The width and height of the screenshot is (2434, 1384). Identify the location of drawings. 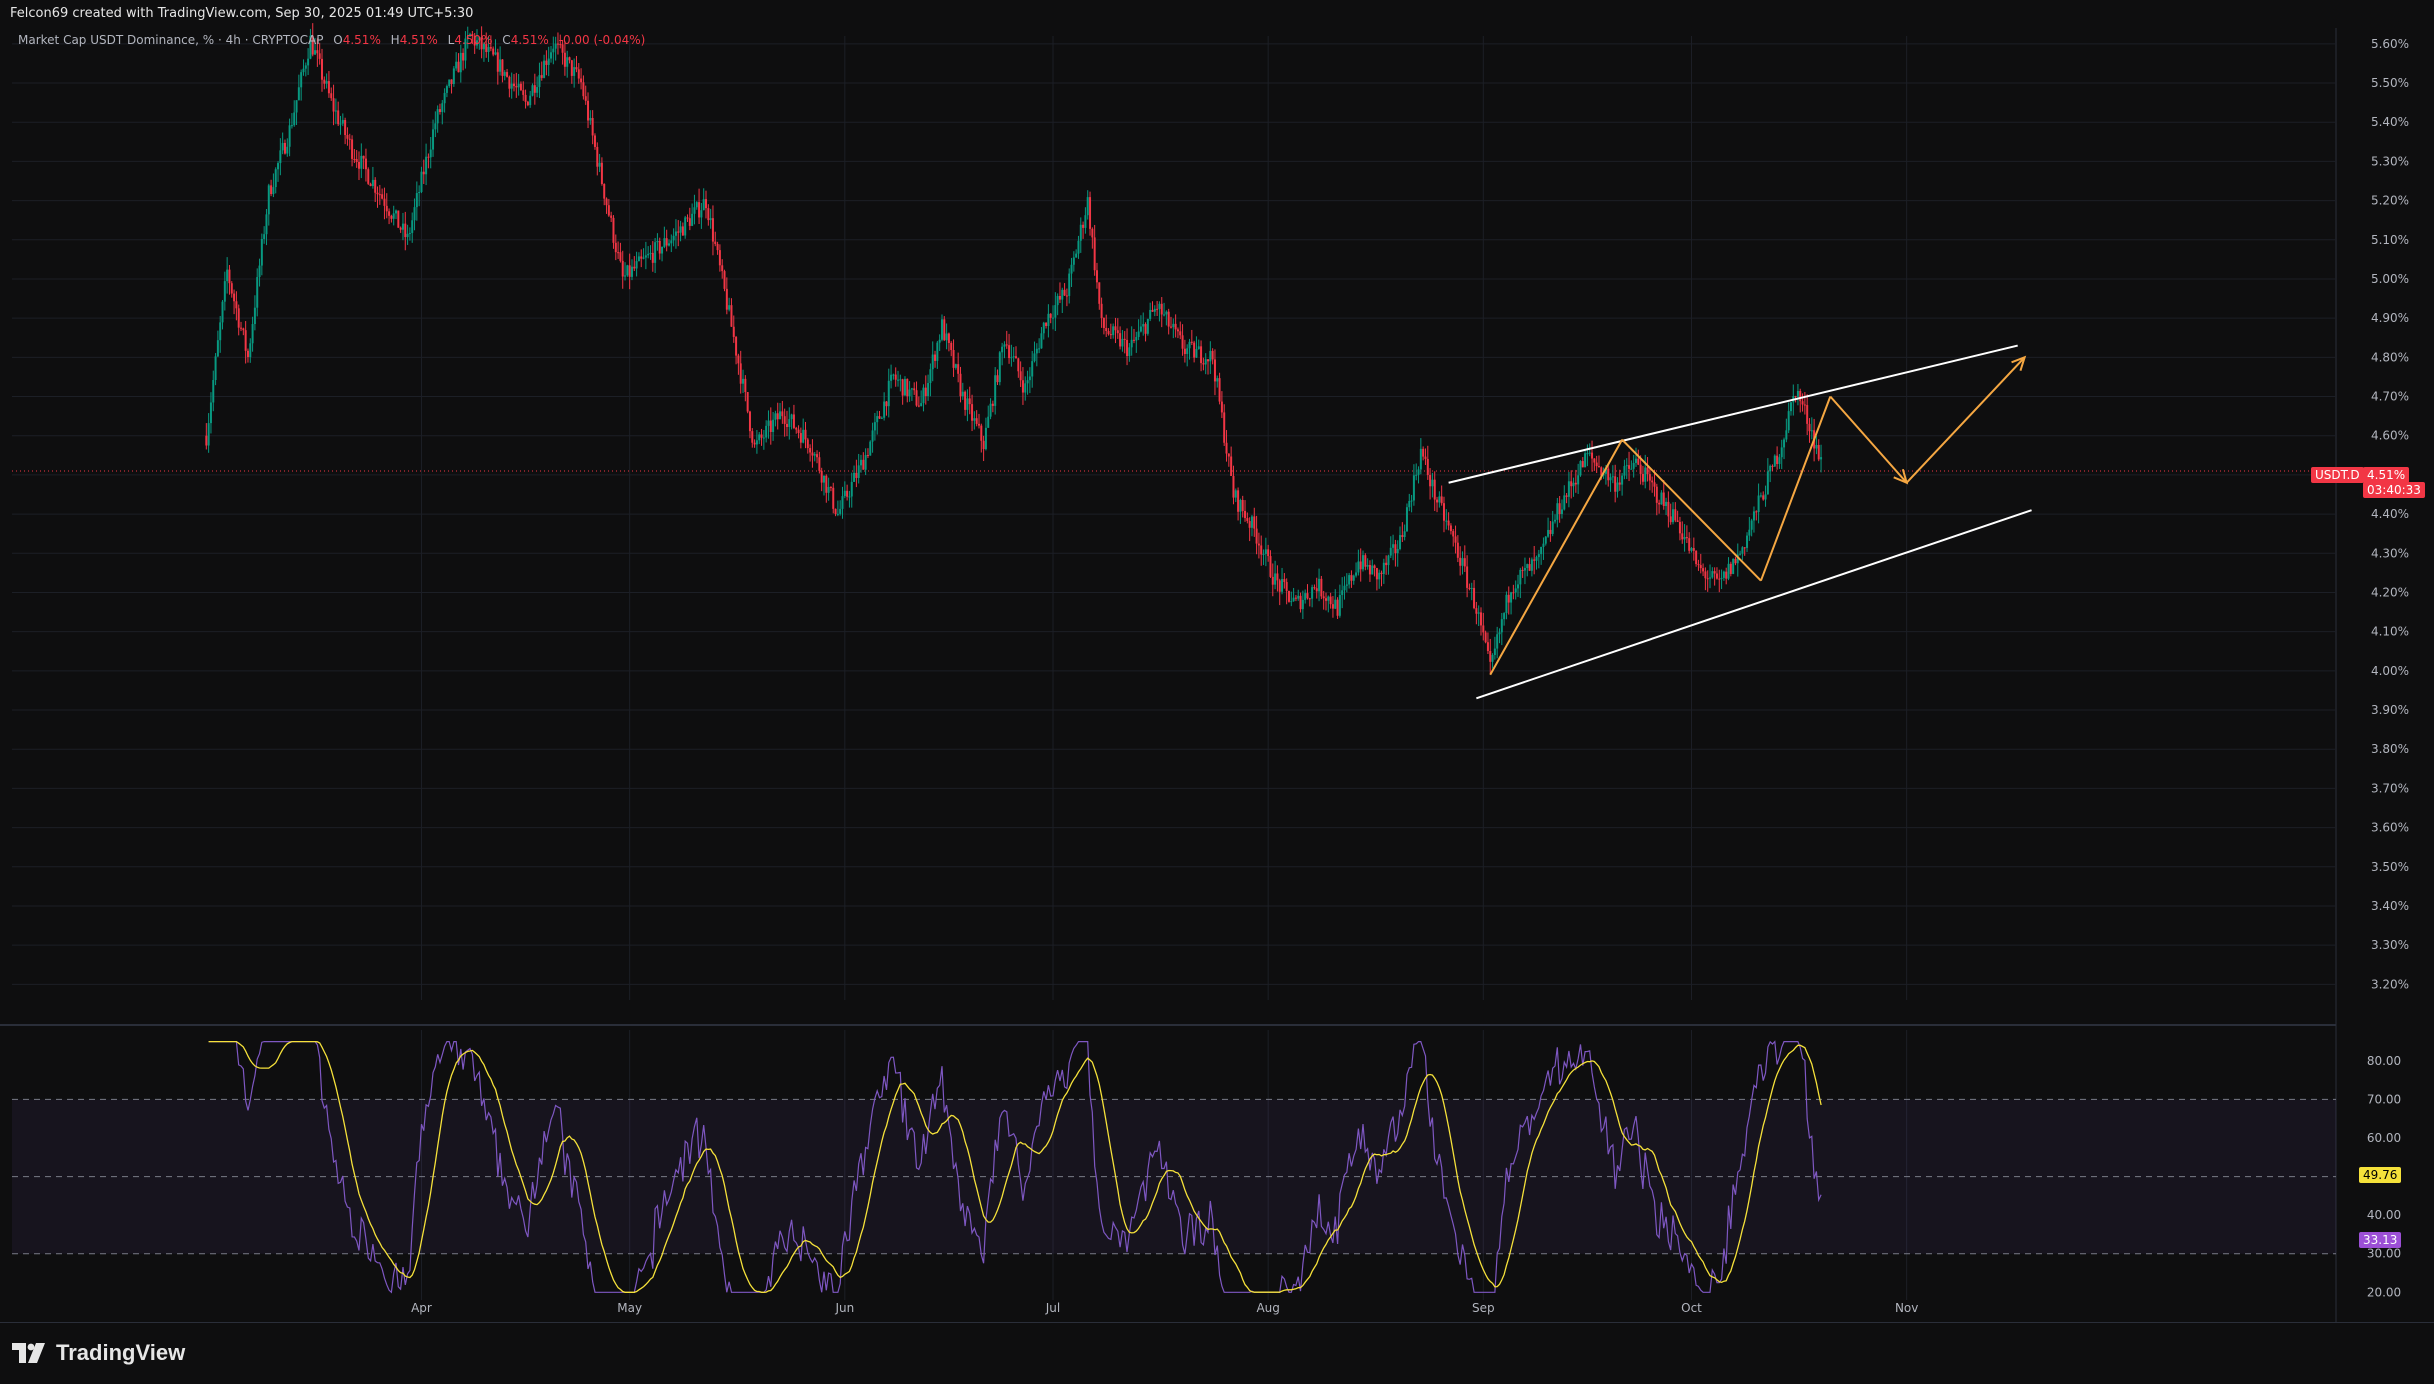
(1740, 522).